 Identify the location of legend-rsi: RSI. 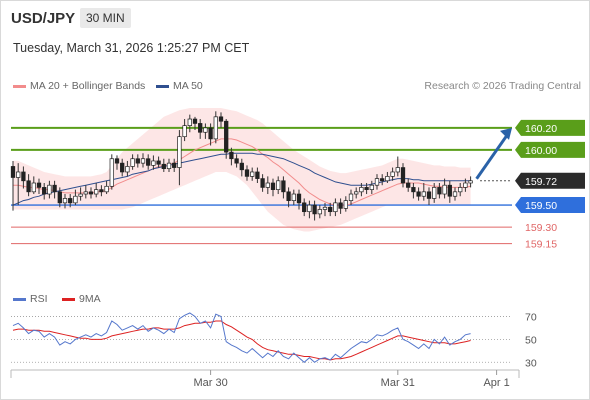
(30, 299).